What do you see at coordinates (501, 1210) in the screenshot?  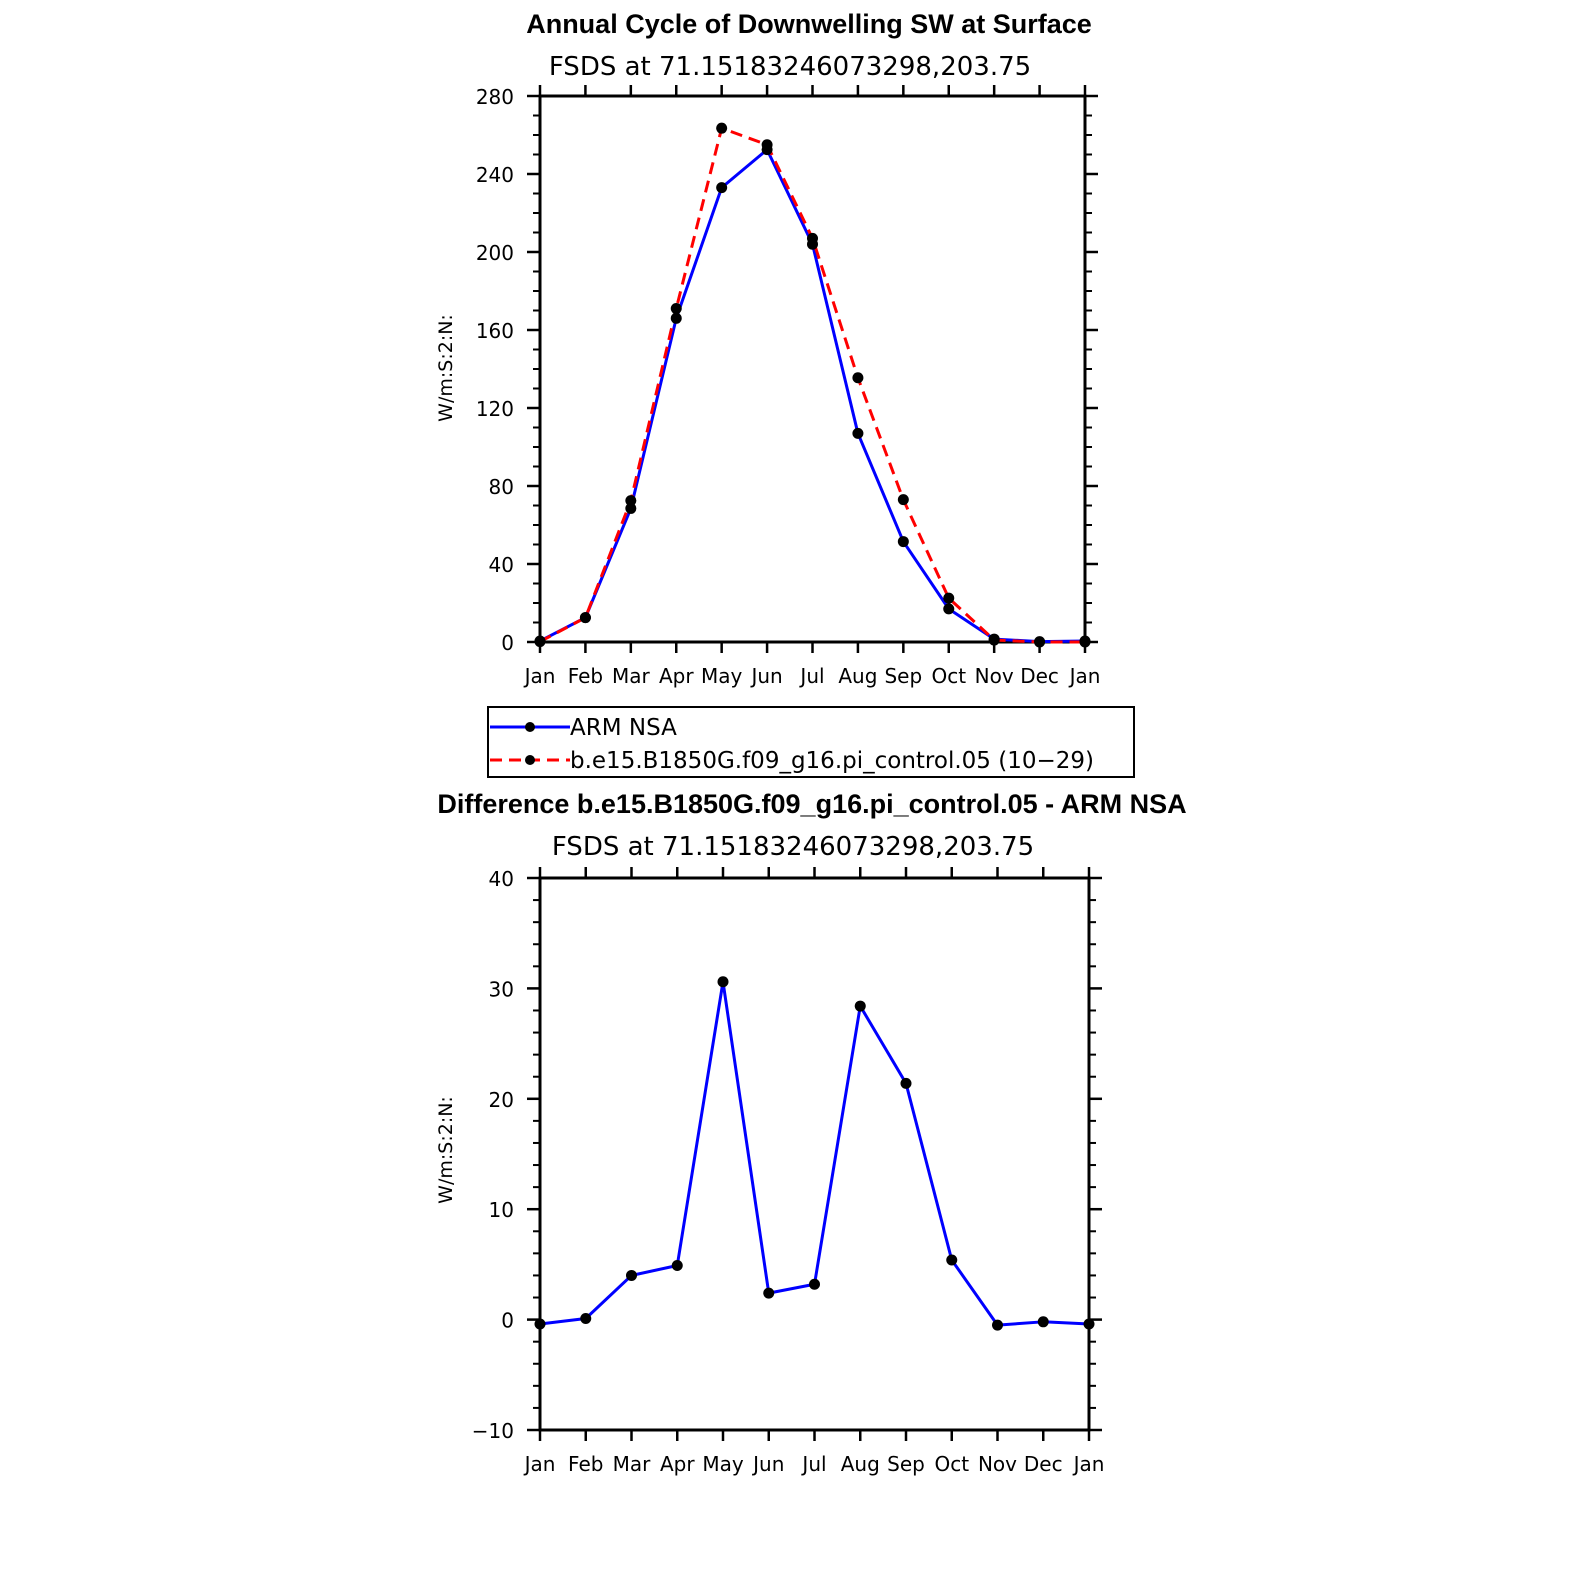 I see `y-tick-label: 10` at bounding box center [501, 1210].